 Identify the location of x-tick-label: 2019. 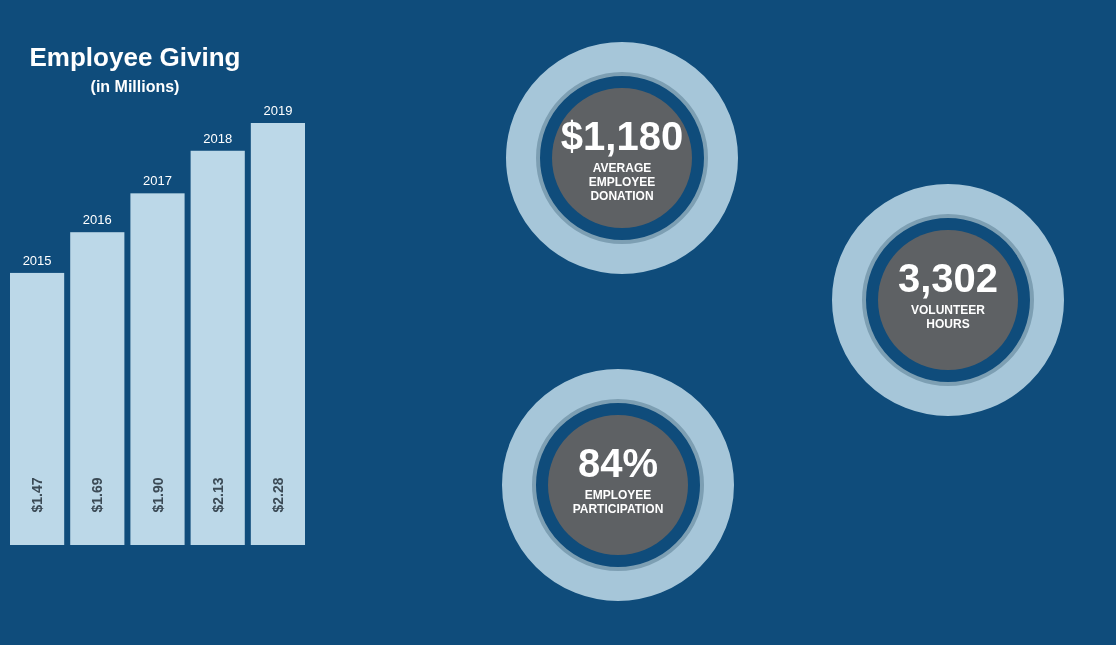
(278, 110).